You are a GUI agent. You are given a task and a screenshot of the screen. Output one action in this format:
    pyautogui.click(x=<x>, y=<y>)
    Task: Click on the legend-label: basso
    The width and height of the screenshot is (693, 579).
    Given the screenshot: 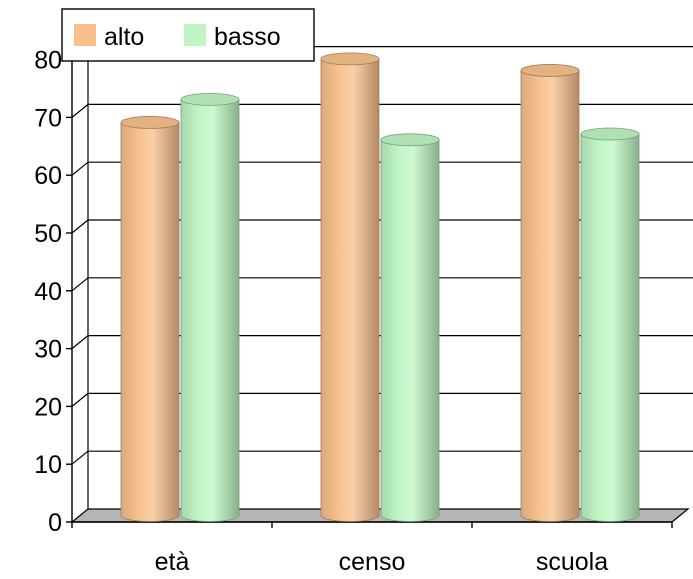 What is the action you would take?
    pyautogui.click(x=247, y=37)
    